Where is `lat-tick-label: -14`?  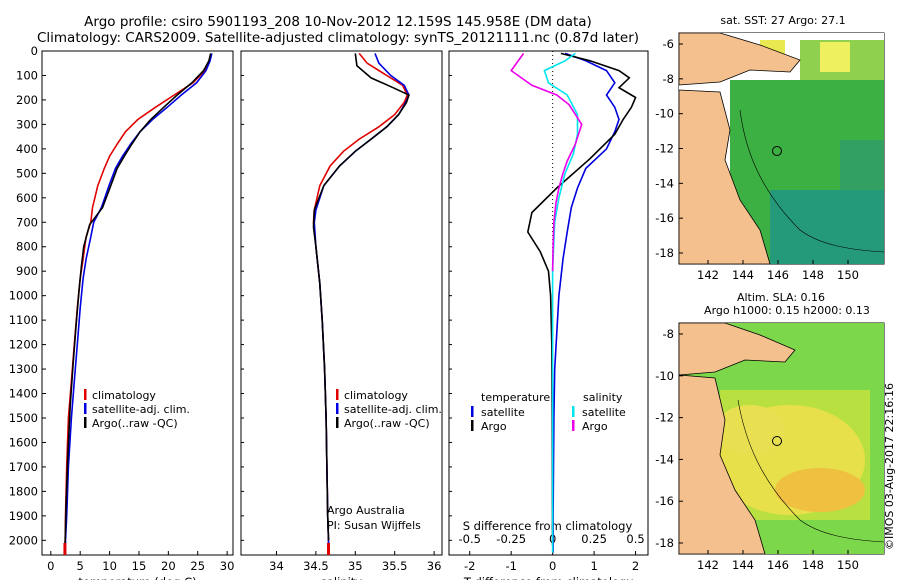
lat-tick-label: -14 is located at coordinates (664, 459).